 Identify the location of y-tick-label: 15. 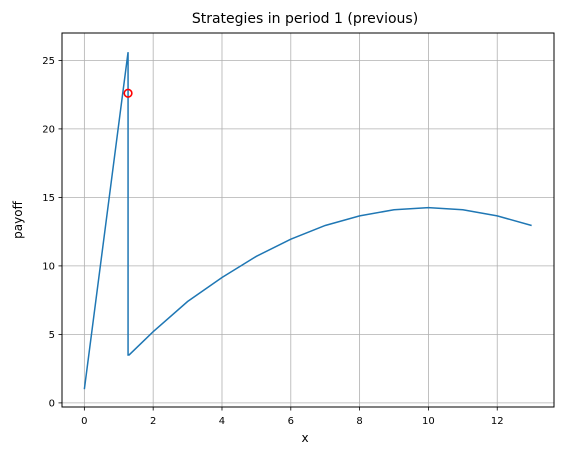
(48, 198).